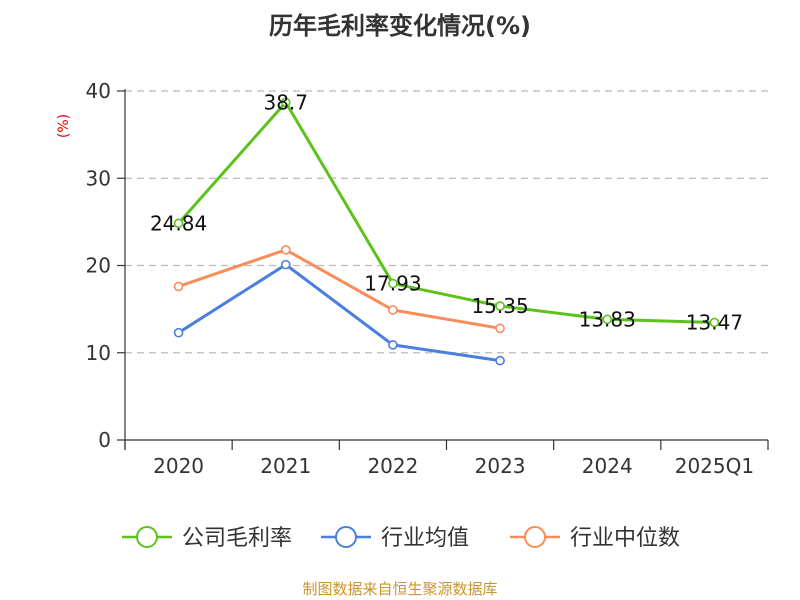 This screenshot has height=600, width=800. I want to click on legend-item-2: 行业均值, so click(395, 538).